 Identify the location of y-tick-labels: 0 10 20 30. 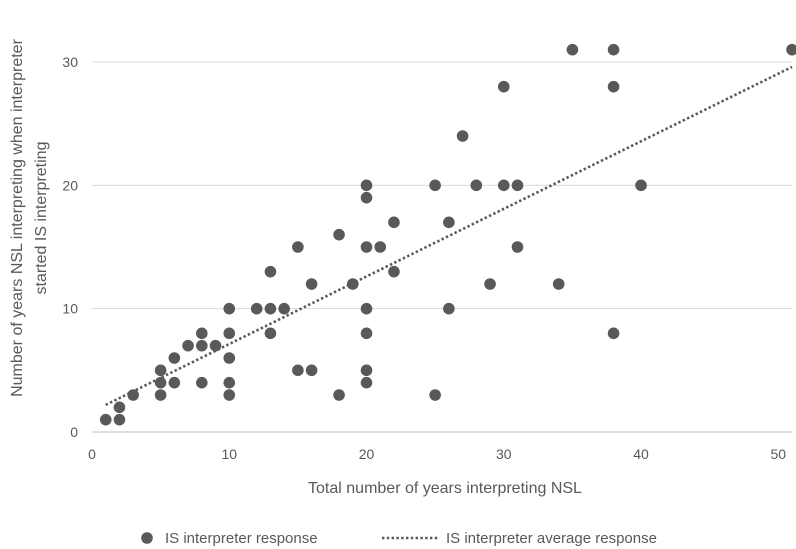
(70, 247).